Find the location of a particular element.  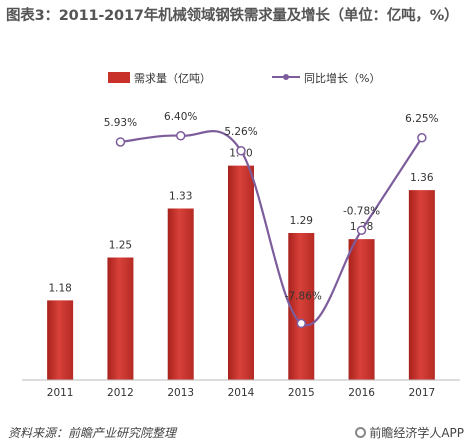

legend-label-growth: 同比增长（%） is located at coordinates (342, 78).